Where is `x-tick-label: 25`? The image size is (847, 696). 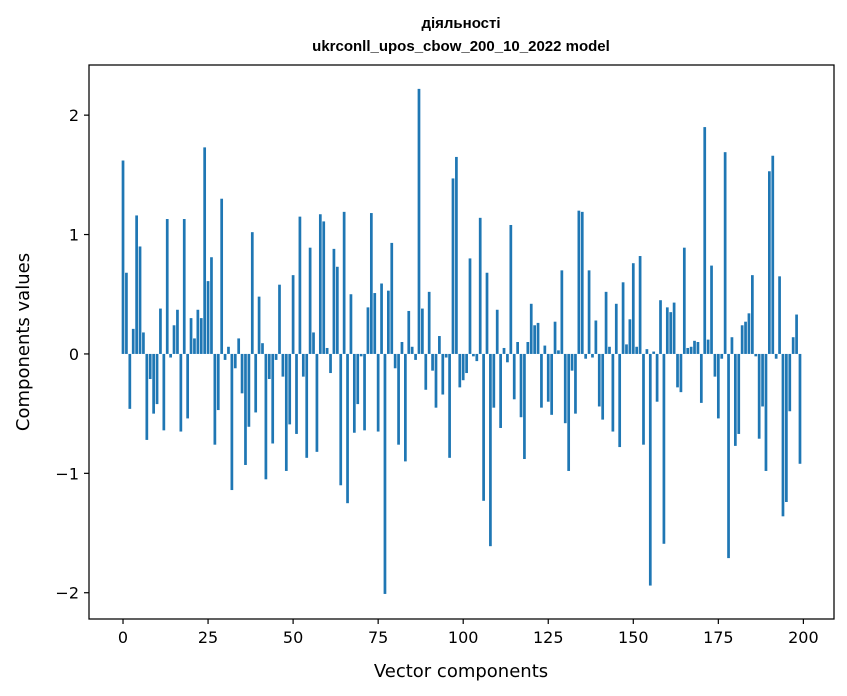 x-tick-label: 25 is located at coordinates (208, 637).